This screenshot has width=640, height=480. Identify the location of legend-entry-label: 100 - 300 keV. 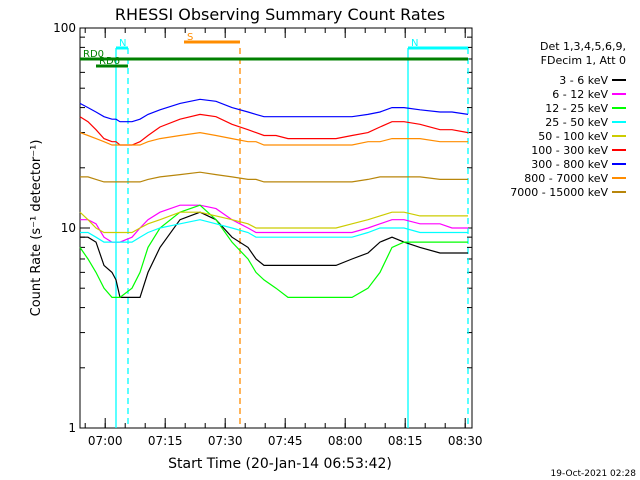
(569, 150).